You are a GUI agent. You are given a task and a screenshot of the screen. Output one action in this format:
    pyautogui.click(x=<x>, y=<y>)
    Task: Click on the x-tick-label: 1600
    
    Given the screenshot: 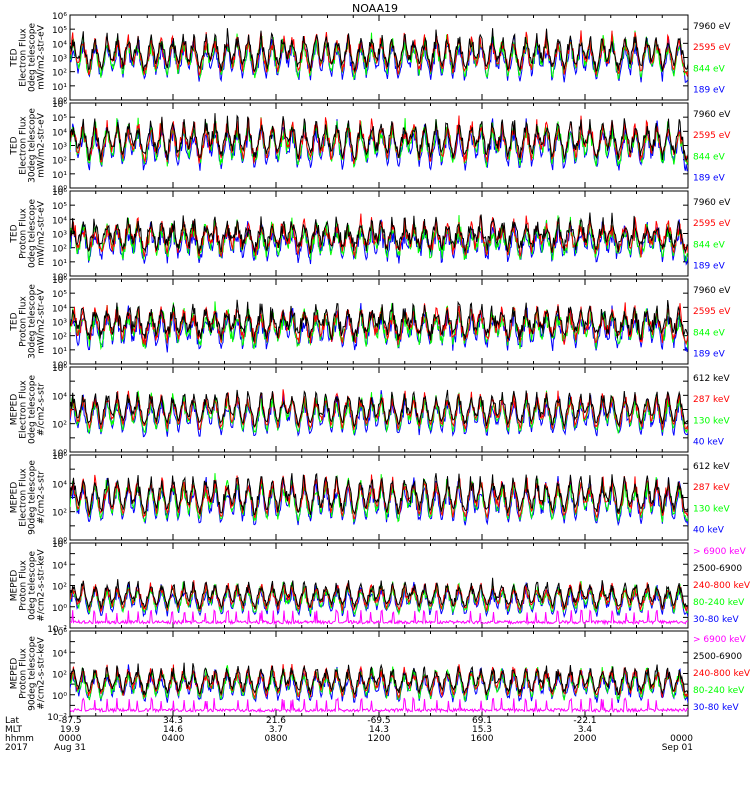 What is the action you would take?
    pyautogui.click(x=482, y=739)
    